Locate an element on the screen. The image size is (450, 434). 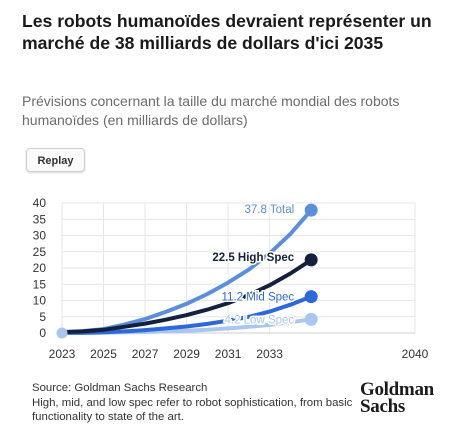
y-tick-label: 40 is located at coordinates (40, 203).